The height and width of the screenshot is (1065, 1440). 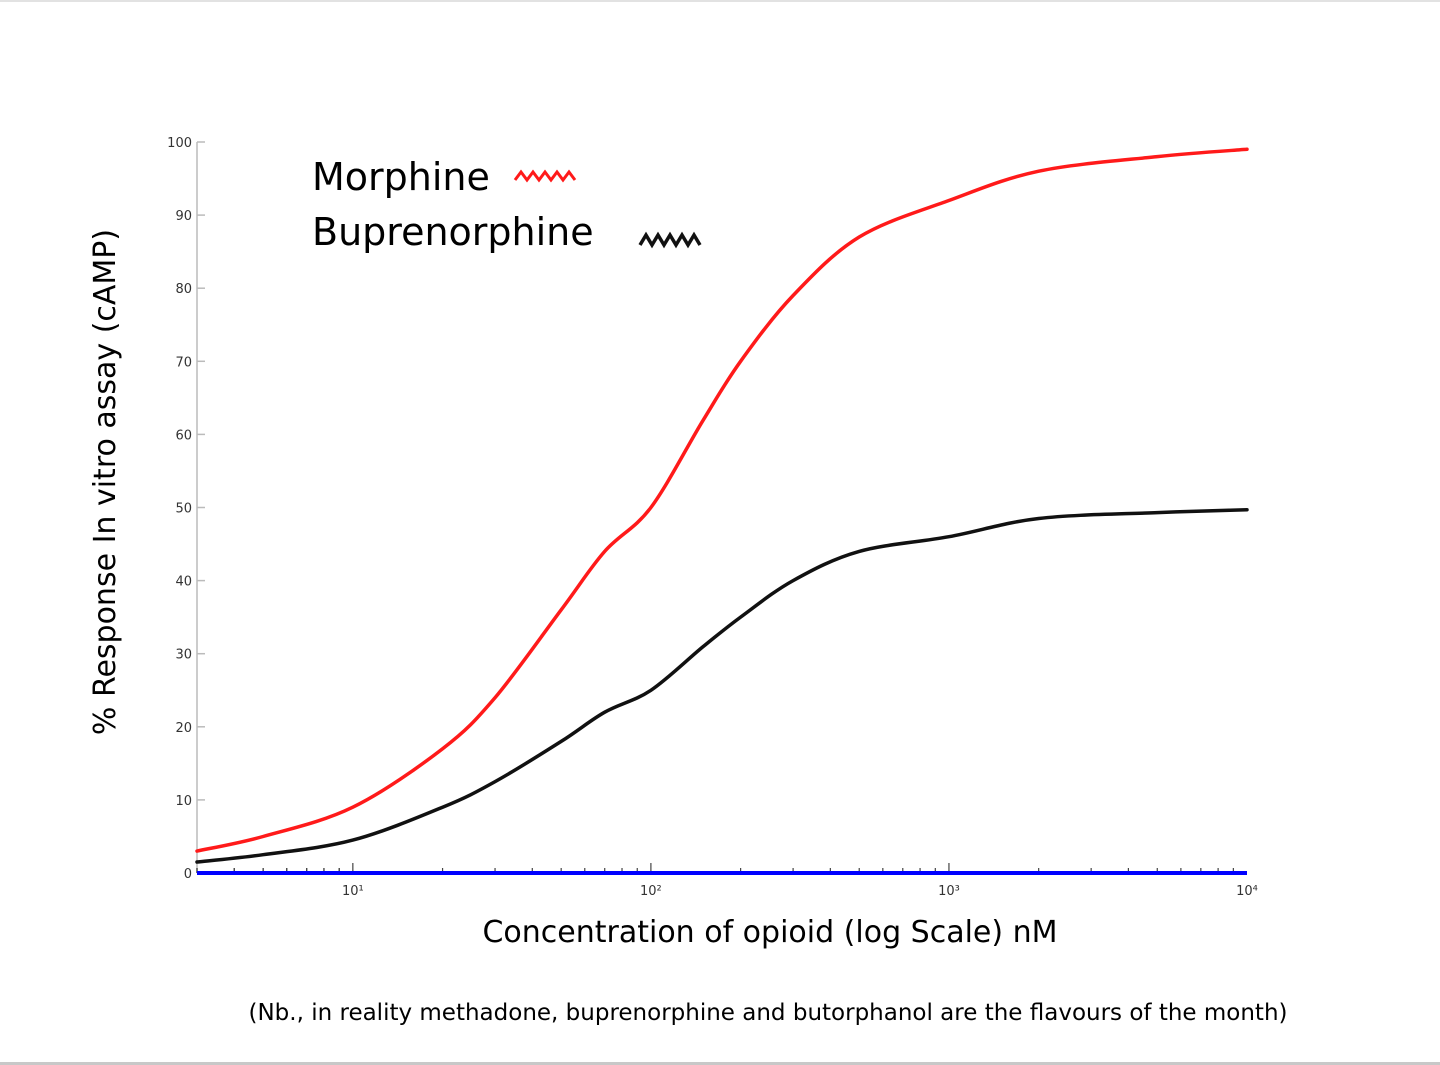 I want to click on y-tick-label: 50, so click(x=183, y=509).